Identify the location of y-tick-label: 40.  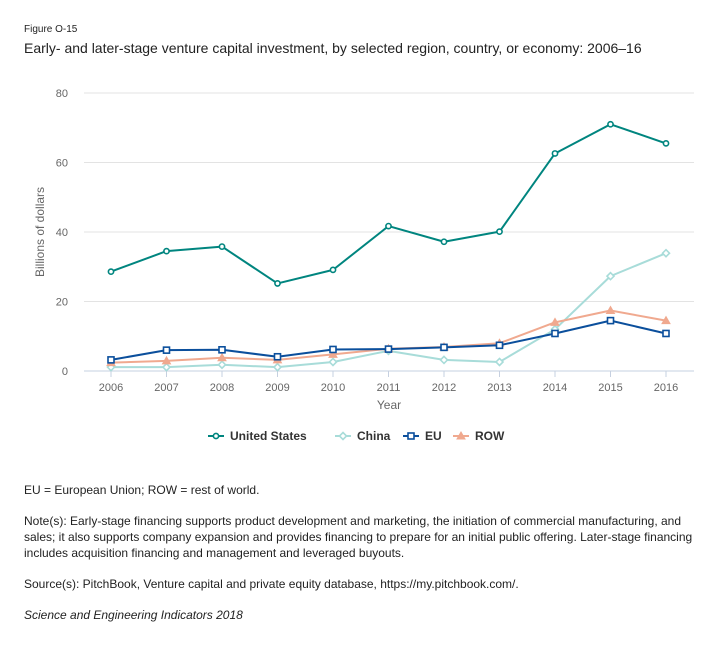
(62, 233).